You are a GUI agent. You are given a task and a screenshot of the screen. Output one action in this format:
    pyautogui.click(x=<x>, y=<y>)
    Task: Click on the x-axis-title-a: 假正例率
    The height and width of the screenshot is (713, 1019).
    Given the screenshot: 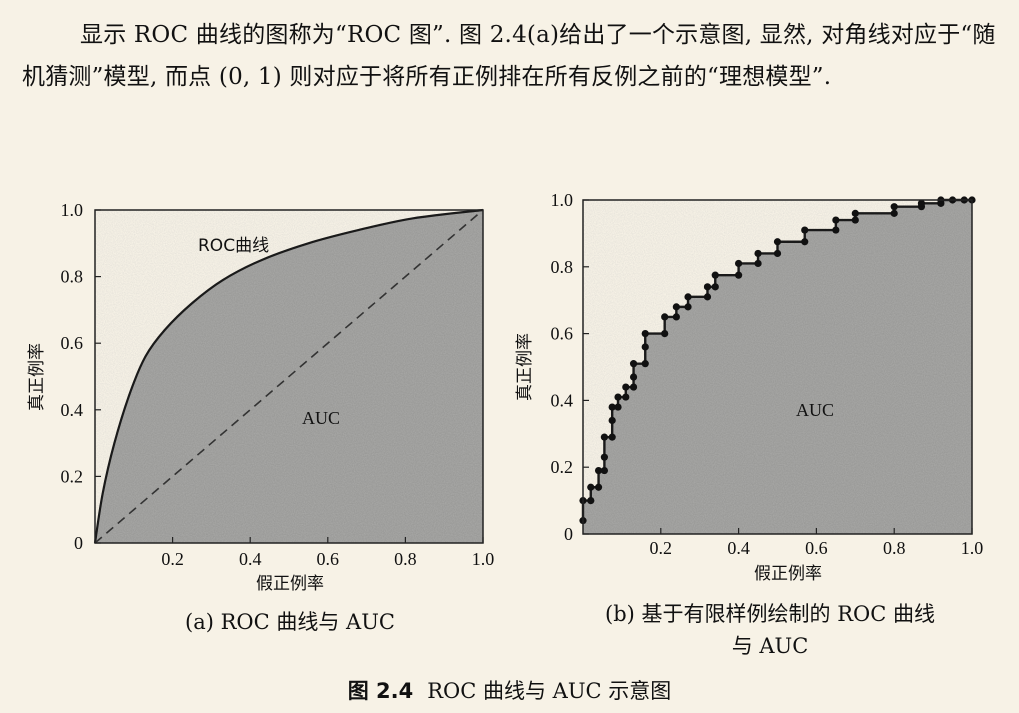 What is the action you would take?
    pyautogui.click(x=290, y=584)
    